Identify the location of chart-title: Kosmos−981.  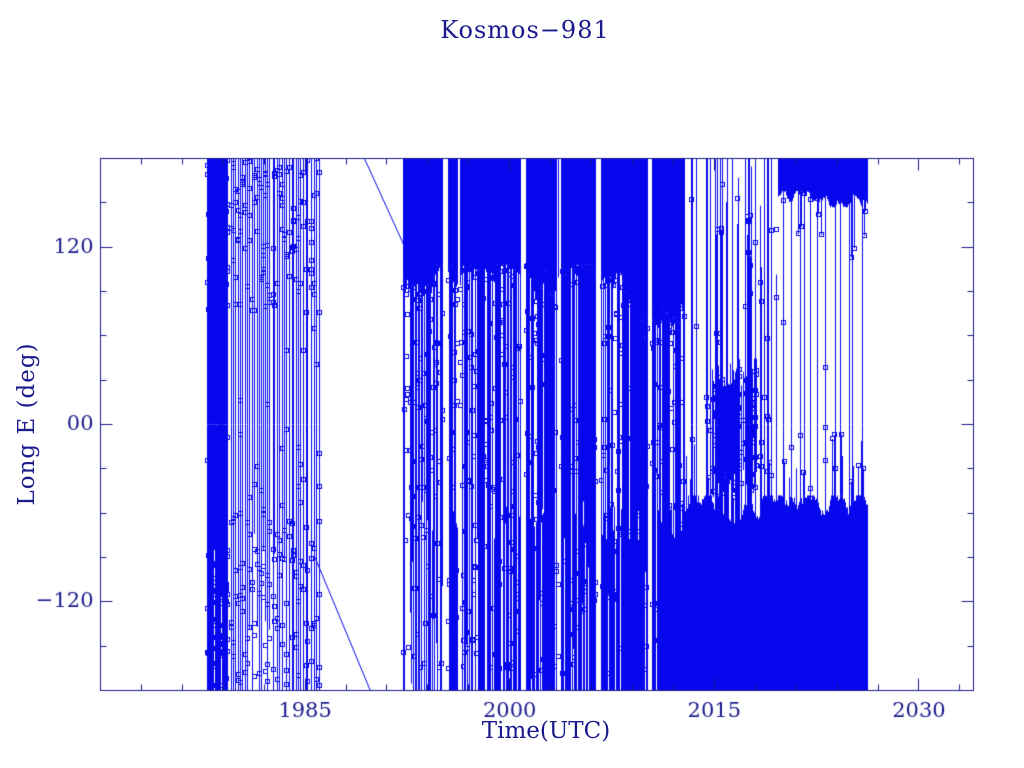
(525, 30).